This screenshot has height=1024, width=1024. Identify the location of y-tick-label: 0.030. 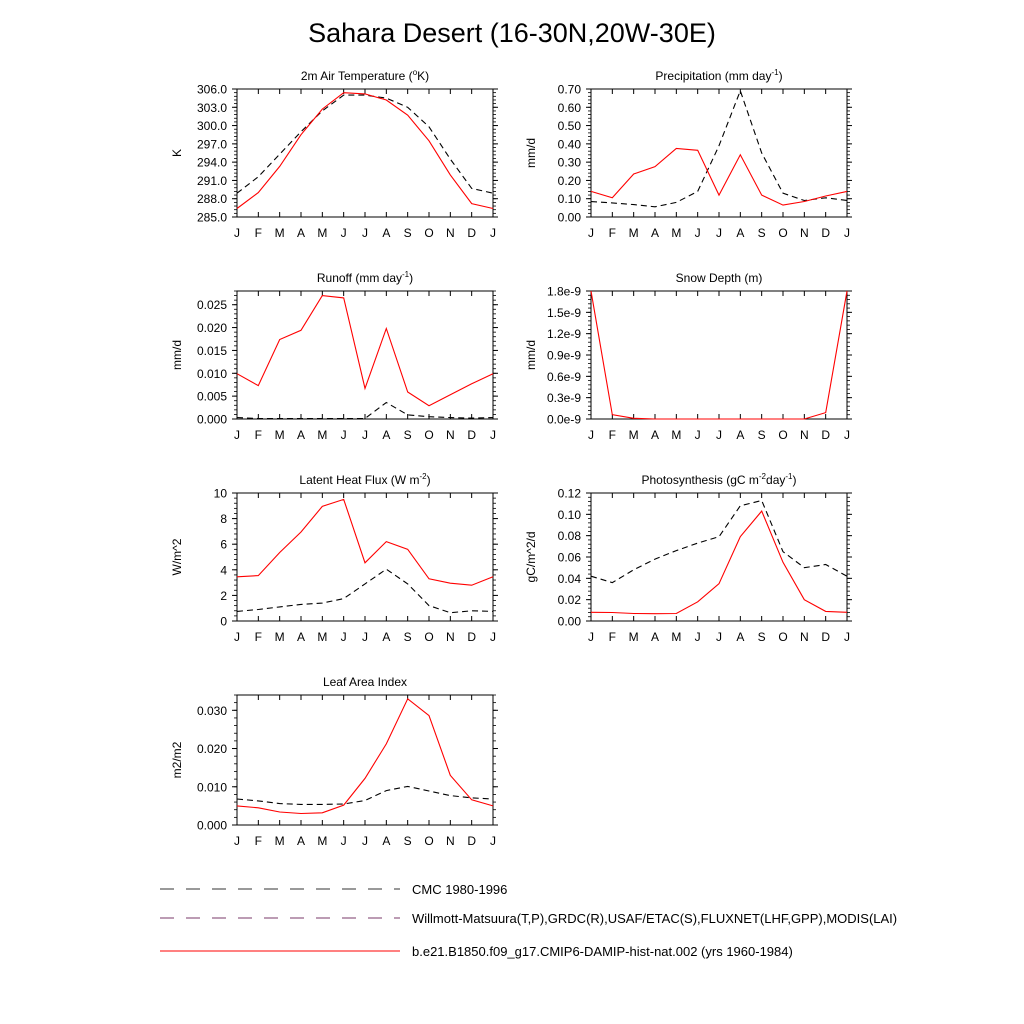
(212, 711).